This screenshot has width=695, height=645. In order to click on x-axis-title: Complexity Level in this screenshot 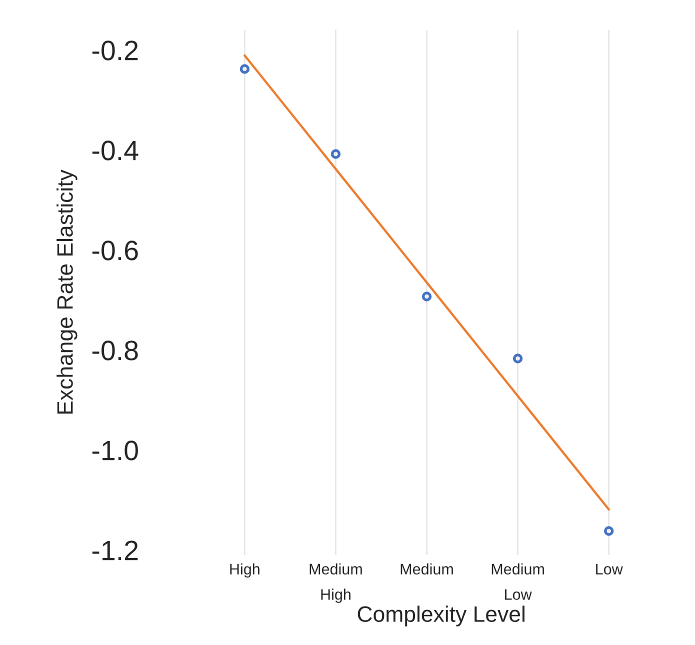, I will do `click(441, 616)`.